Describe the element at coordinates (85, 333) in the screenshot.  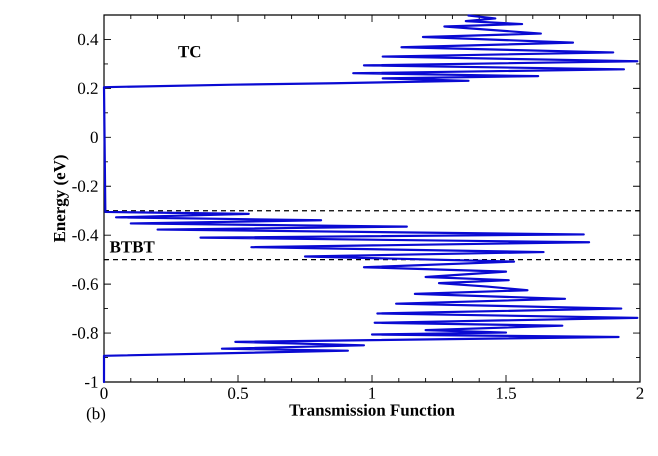
I see `y-tick-label: -0.8` at that location.